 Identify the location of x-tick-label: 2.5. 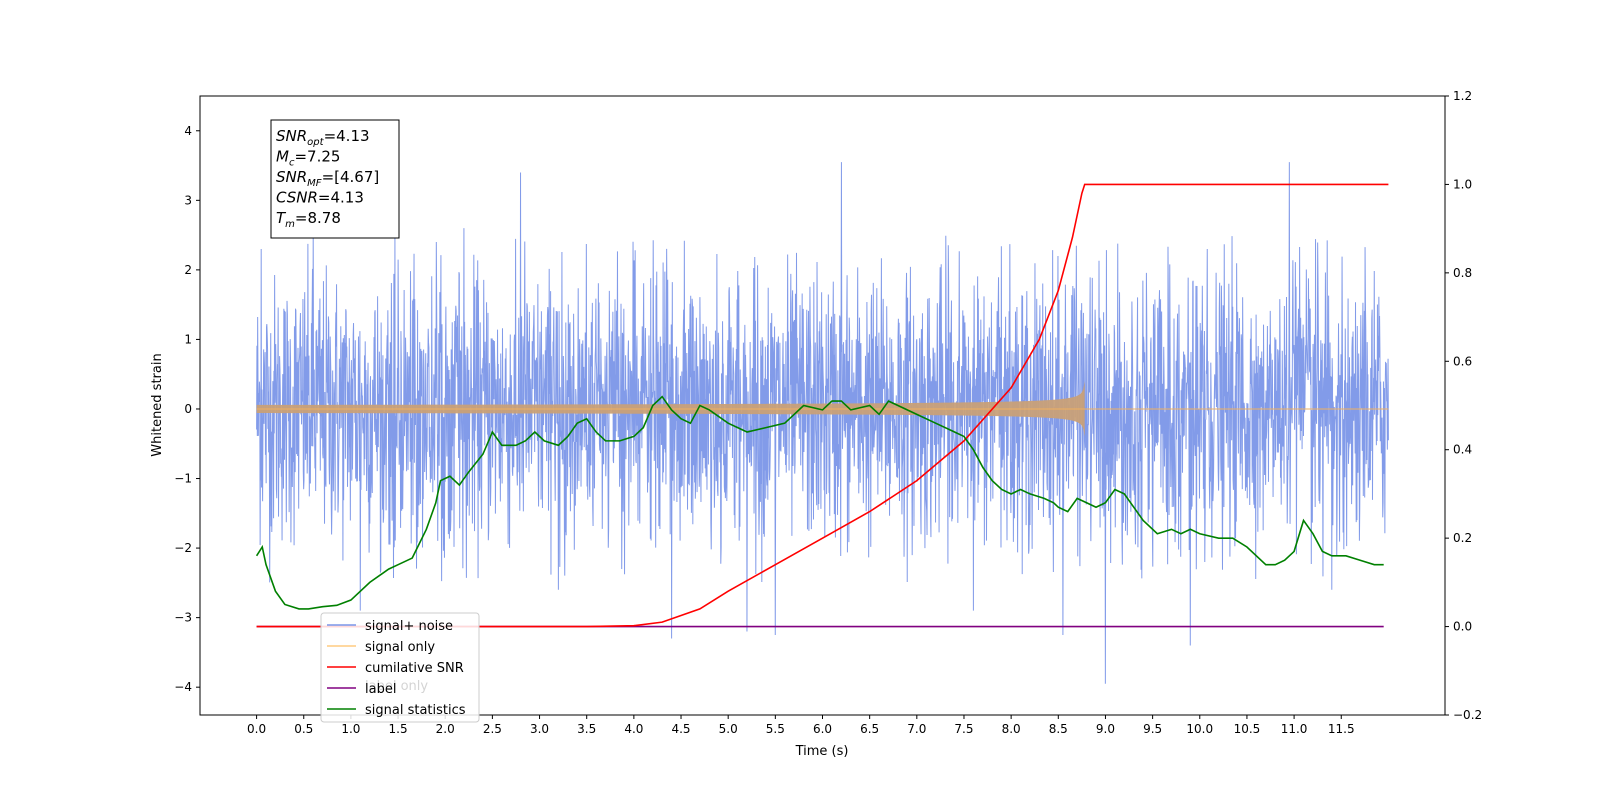
(492, 729).